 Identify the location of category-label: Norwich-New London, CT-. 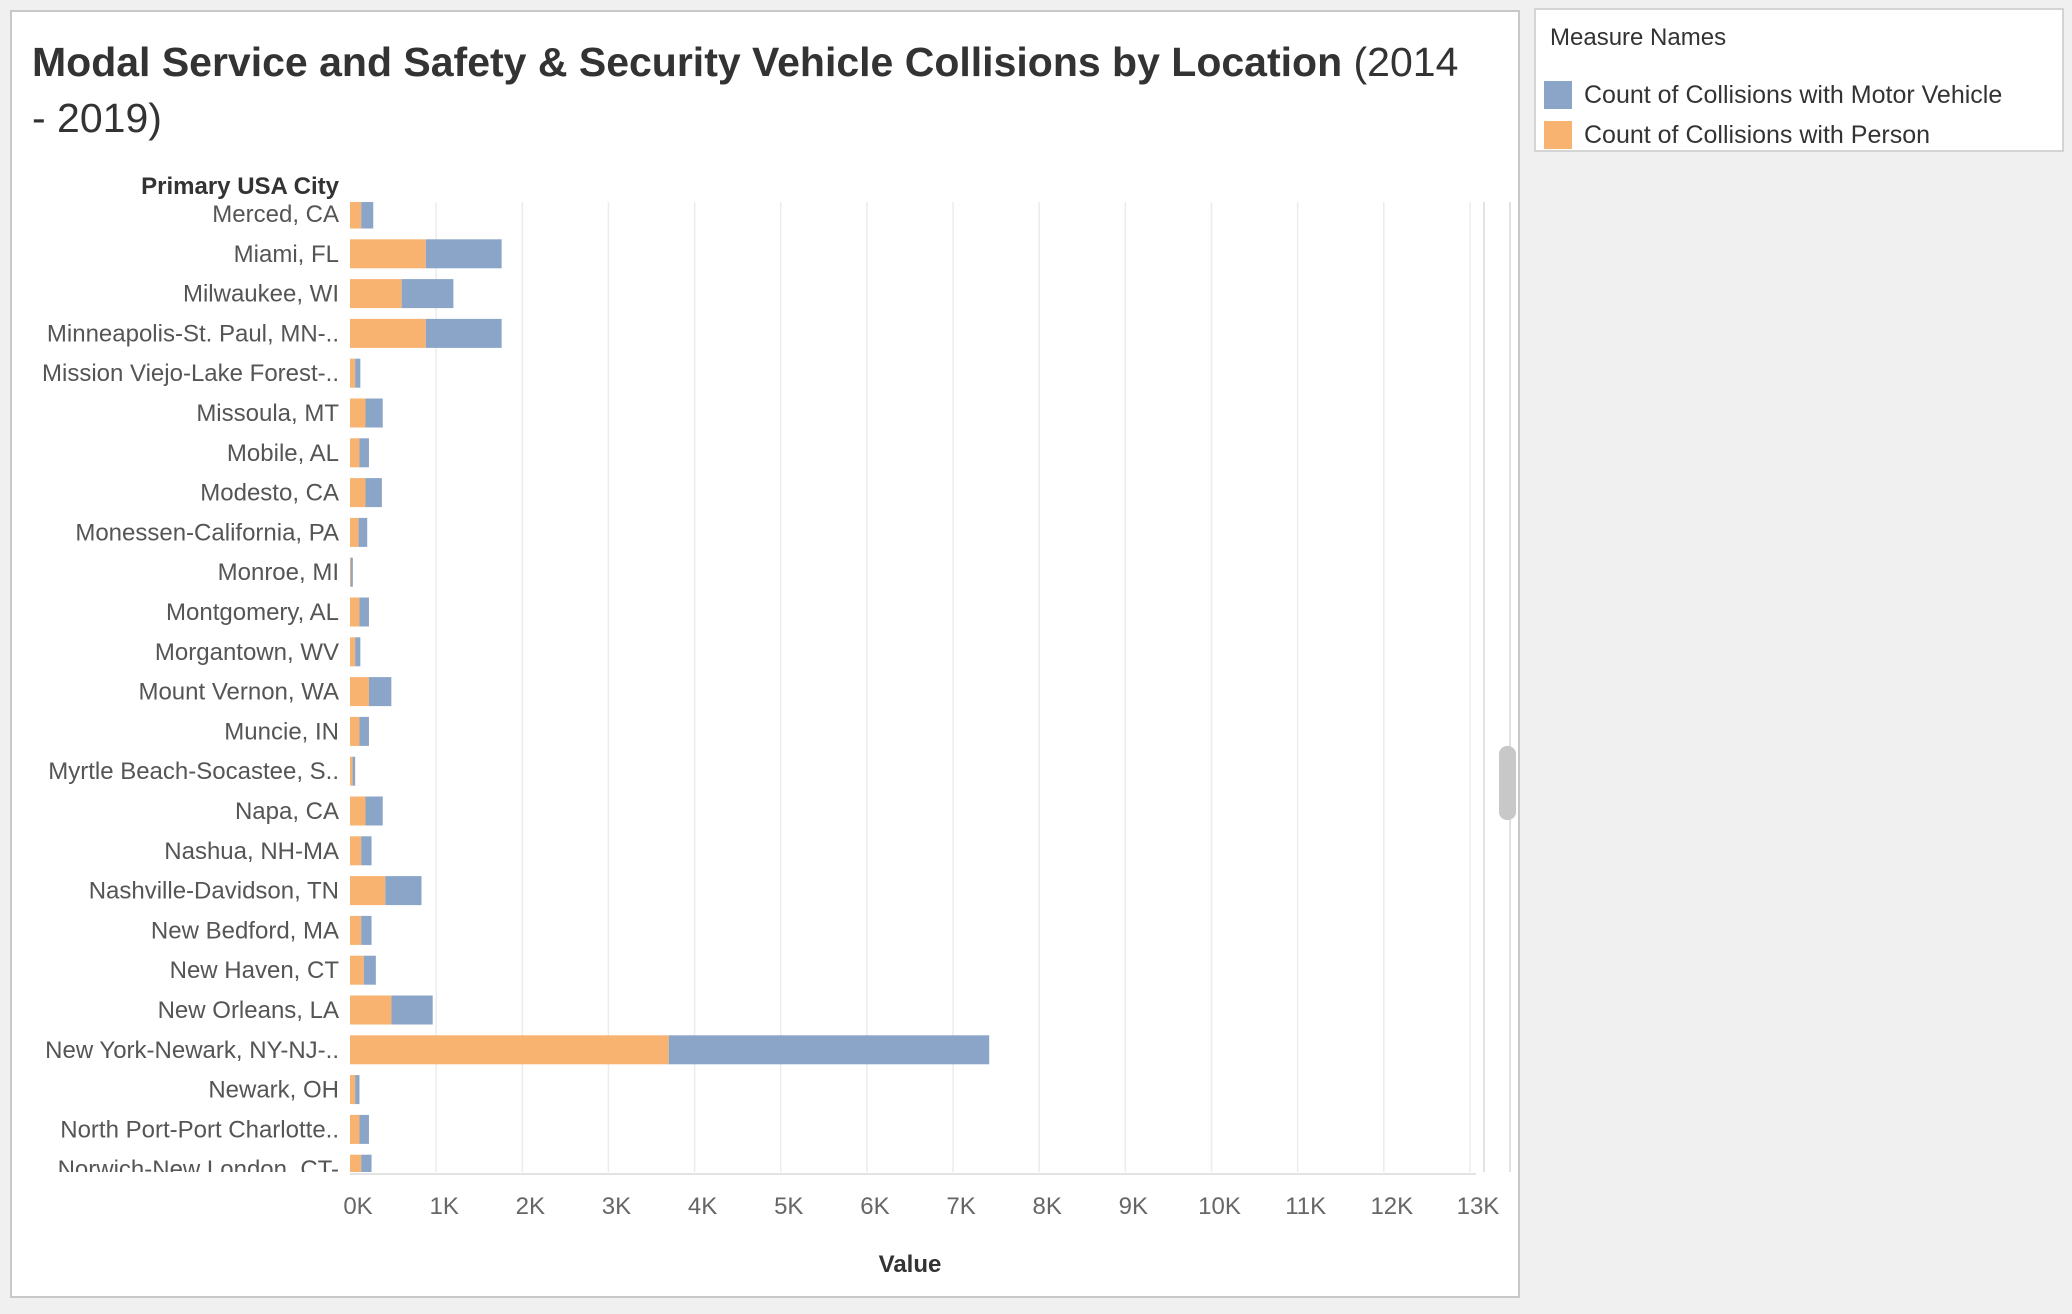
(198, 1169).